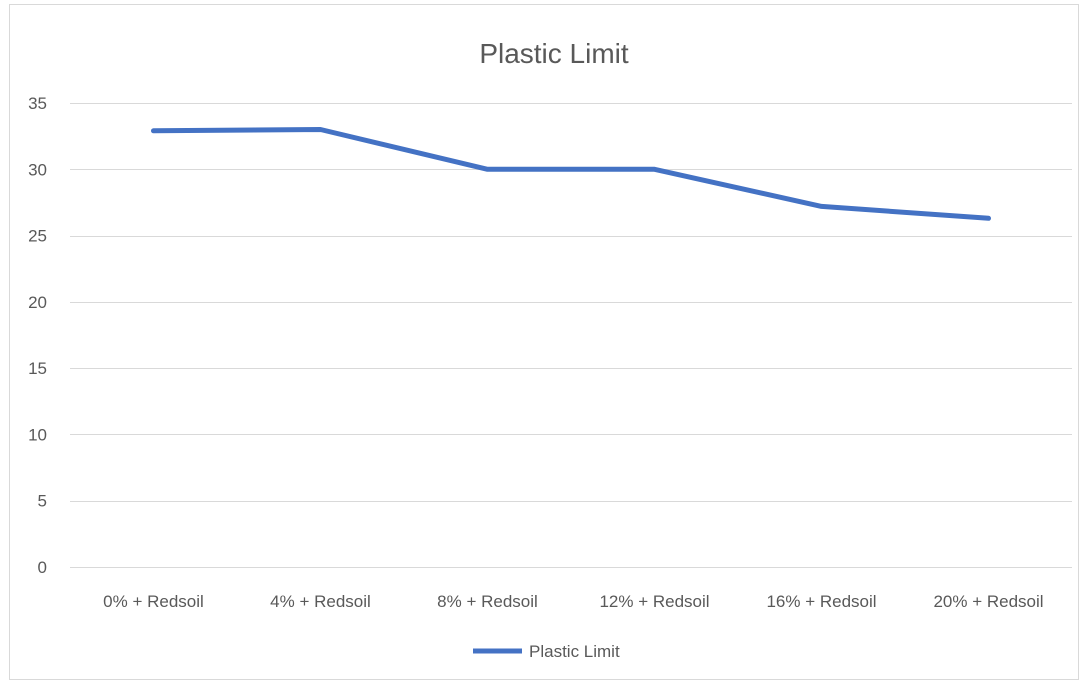 The height and width of the screenshot is (685, 1091). What do you see at coordinates (654, 601) in the screenshot?
I see `x-tick-label: 12% + Redsoil` at bounding box center [654, 601].